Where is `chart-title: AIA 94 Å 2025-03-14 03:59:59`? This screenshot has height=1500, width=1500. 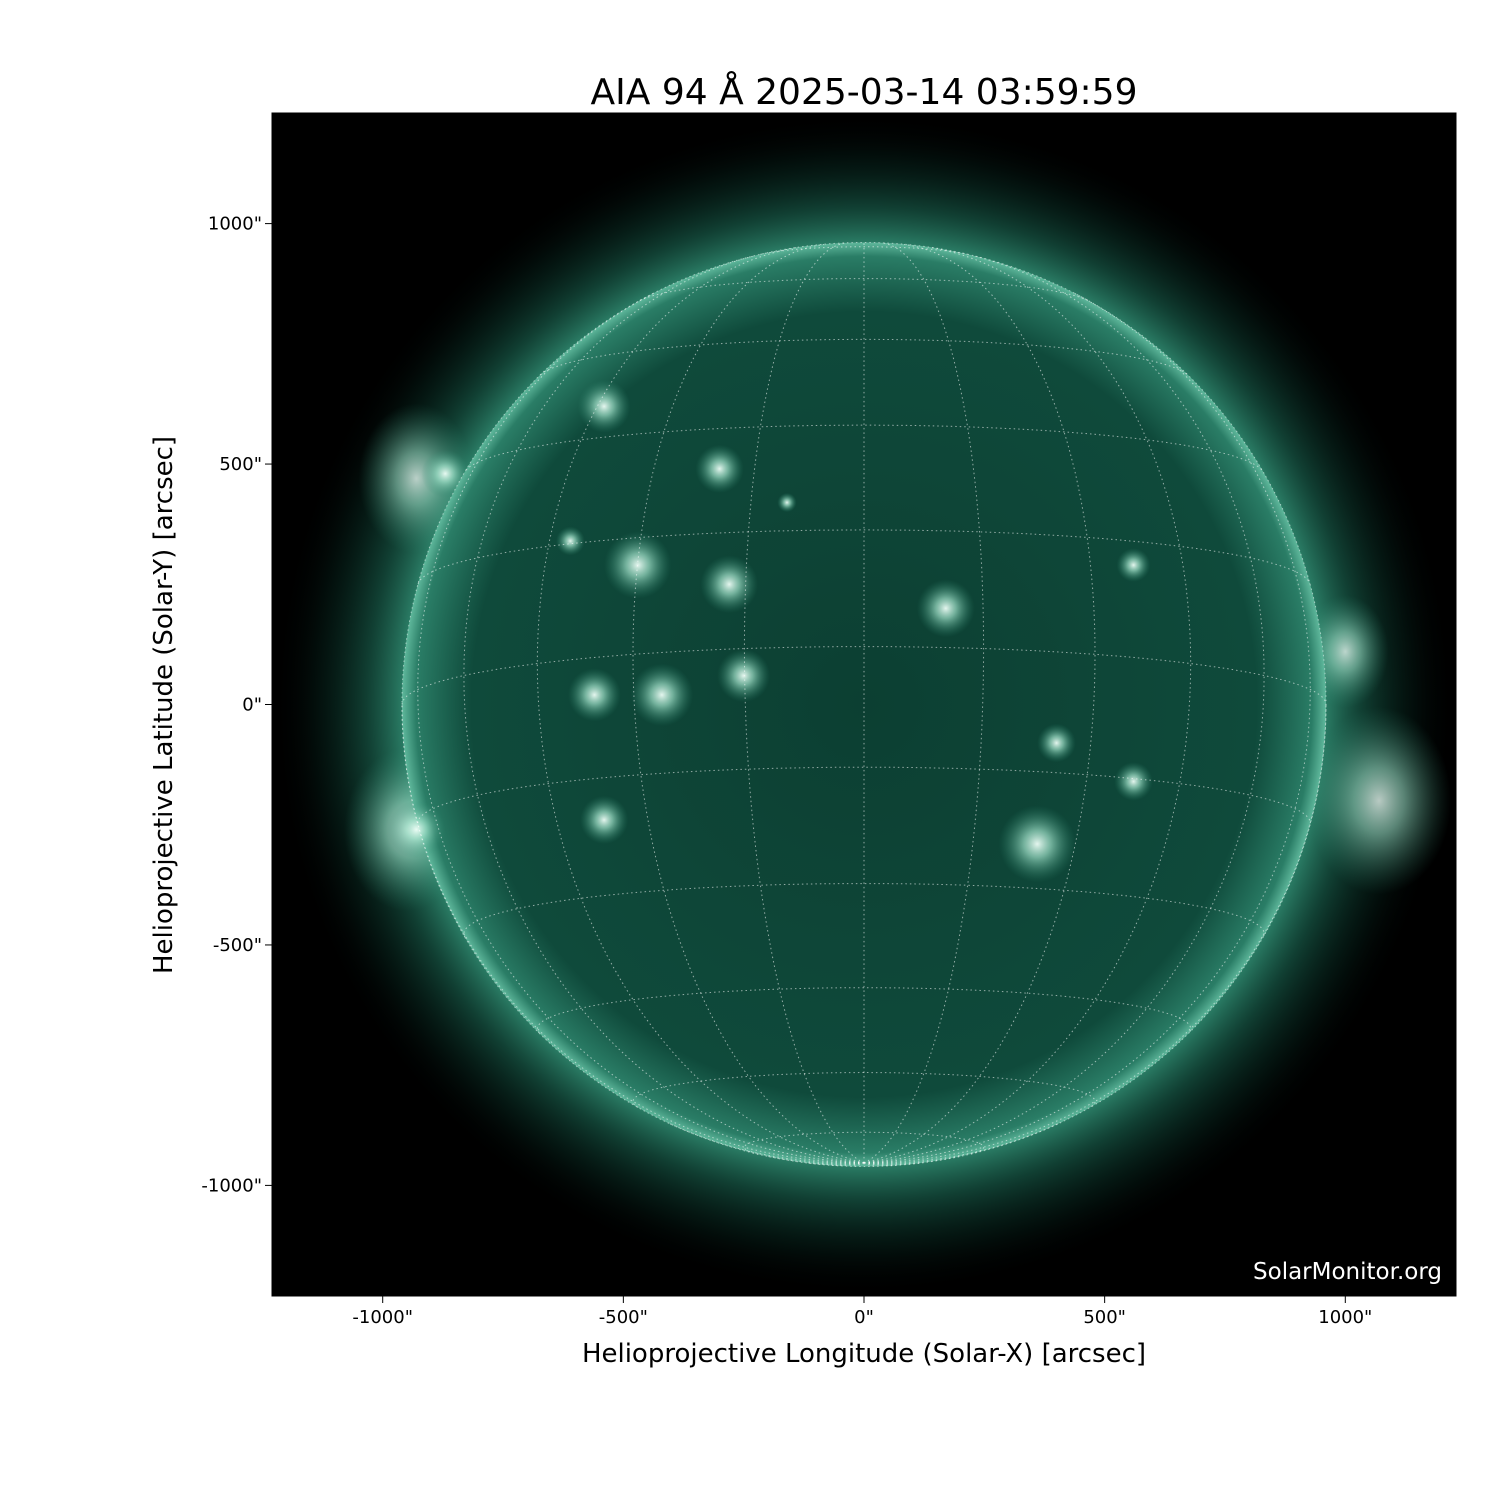
chart-title: AIA 94 Å 2025-03-14 03:59:59 is located at coordinates (864, 91).